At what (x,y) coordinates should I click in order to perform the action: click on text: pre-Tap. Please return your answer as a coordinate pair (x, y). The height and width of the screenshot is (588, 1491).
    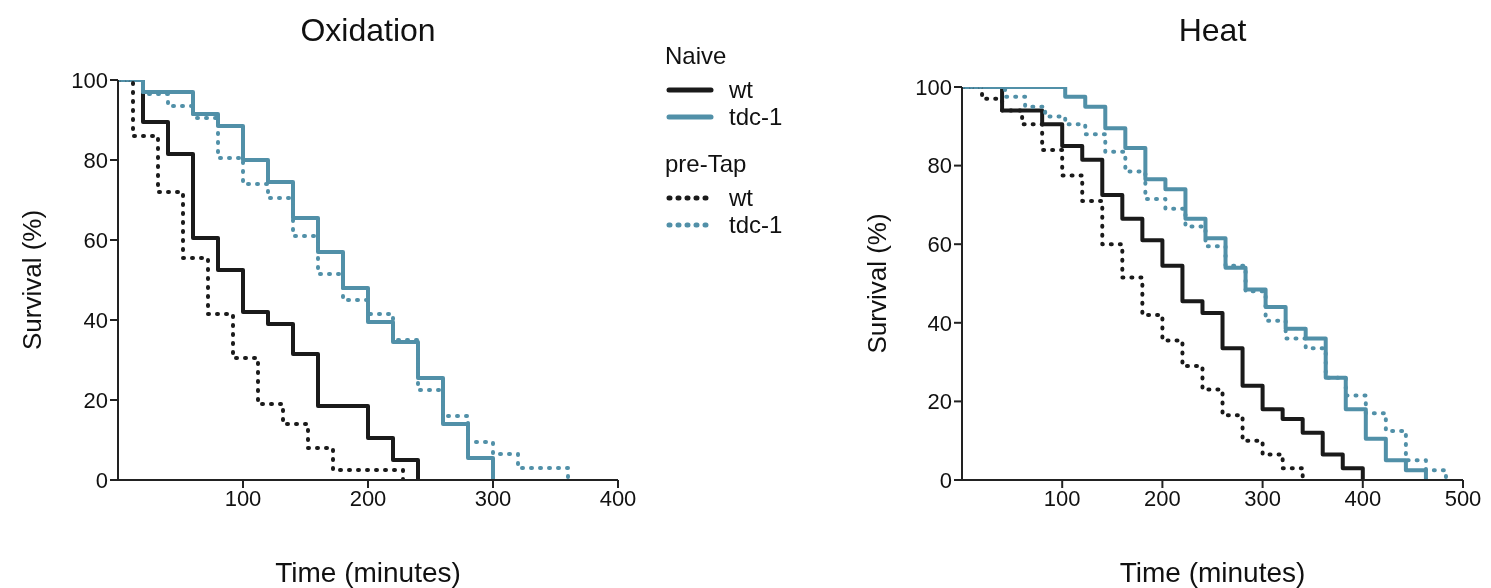
    Looking at the image, I should click on (706, 164).